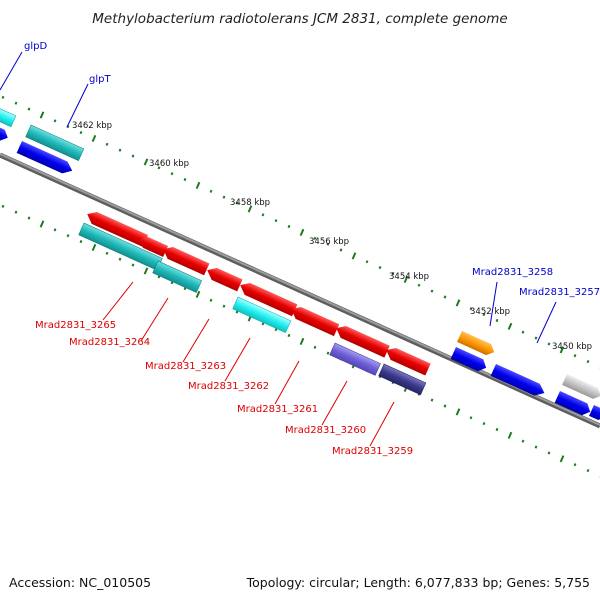  Describe the element at coordinates (223, 278) in the screenshot. I see `gene-arrow-red-3262a` at that location.